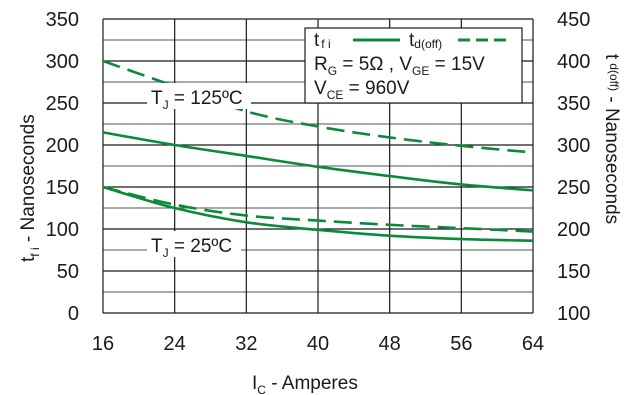  What do you see at coordinates (62, 230) in the screenshot?
I see `y-left-tick-label: 100` at bounding box center [62, 230].